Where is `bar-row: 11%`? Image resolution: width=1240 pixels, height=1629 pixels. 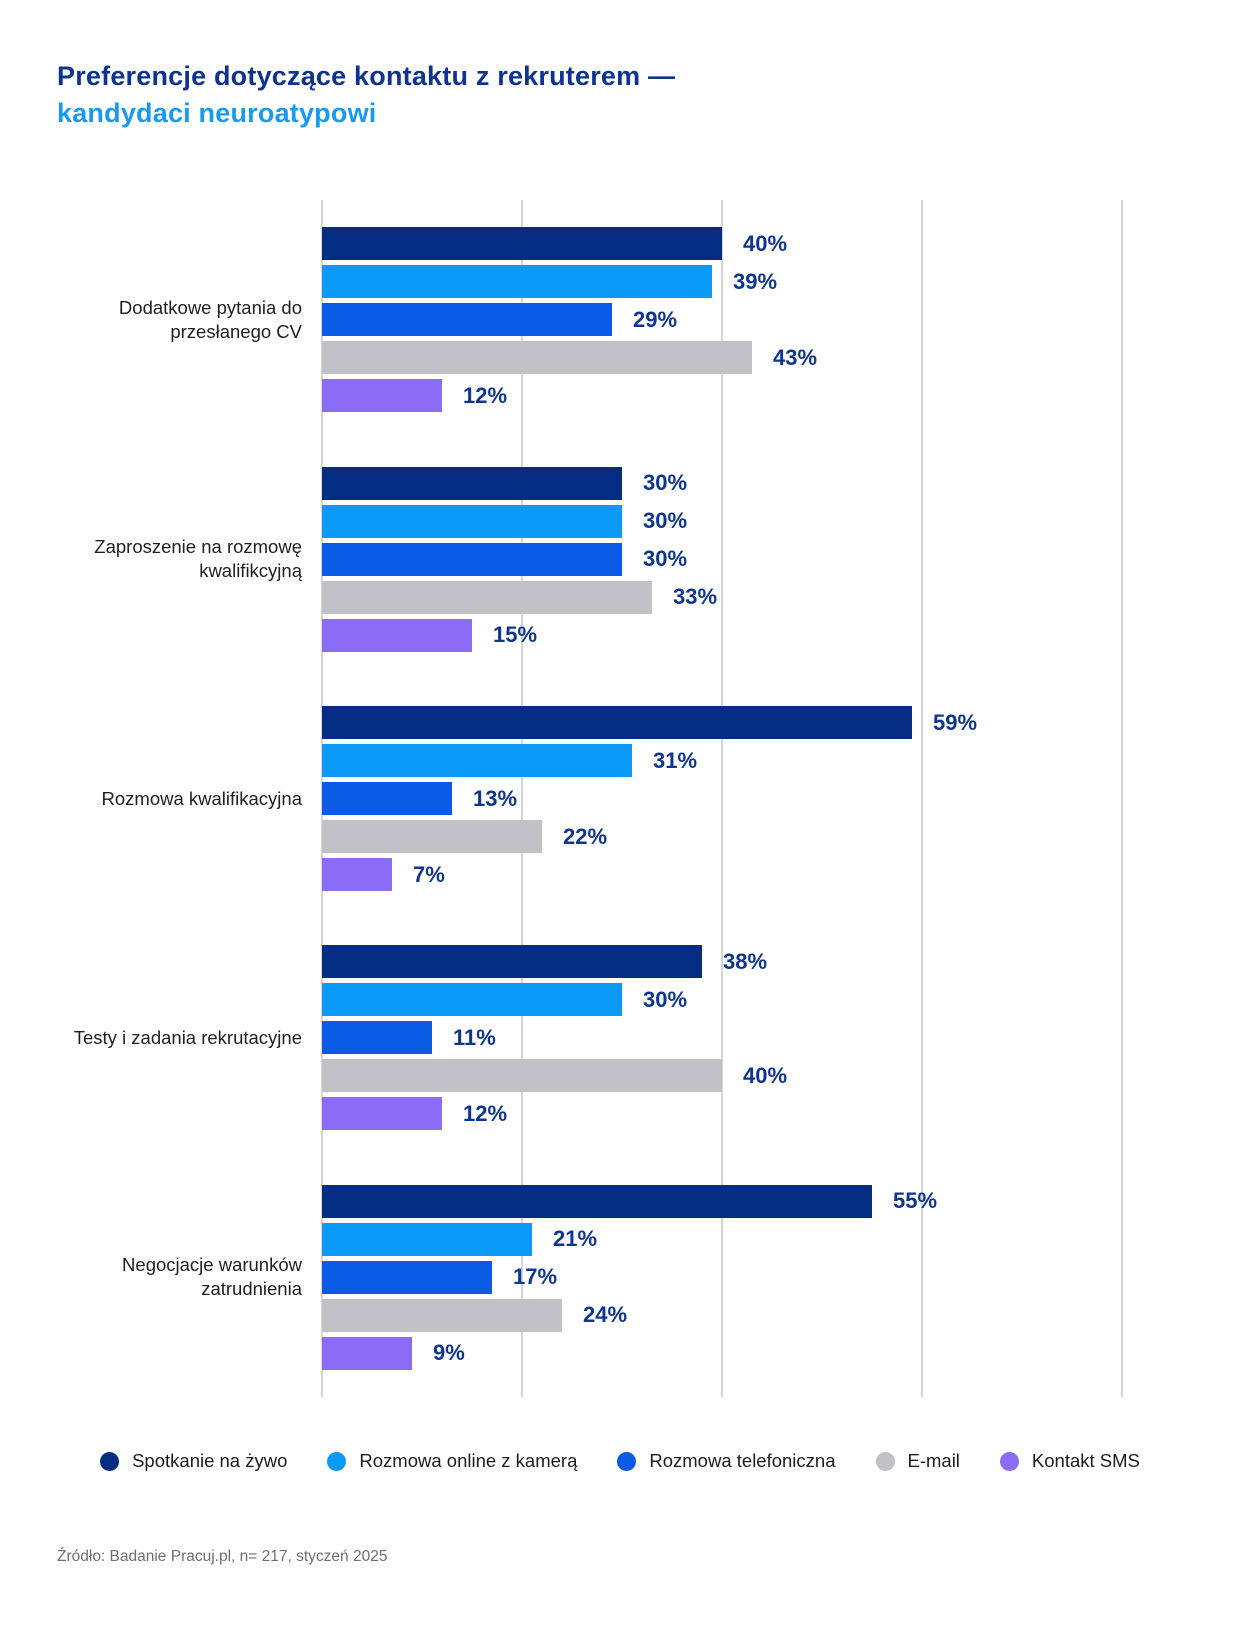
bar-row: 11% is located at coordinates (722, 1038).